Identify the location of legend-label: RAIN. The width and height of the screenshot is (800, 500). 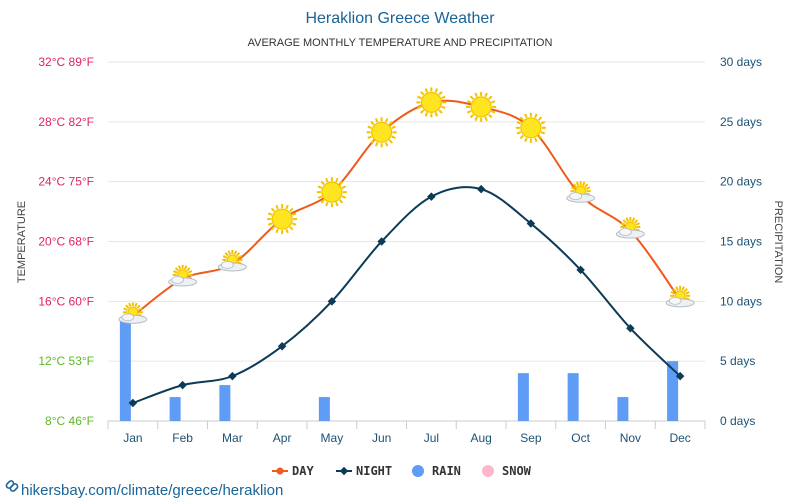
(446, 471).